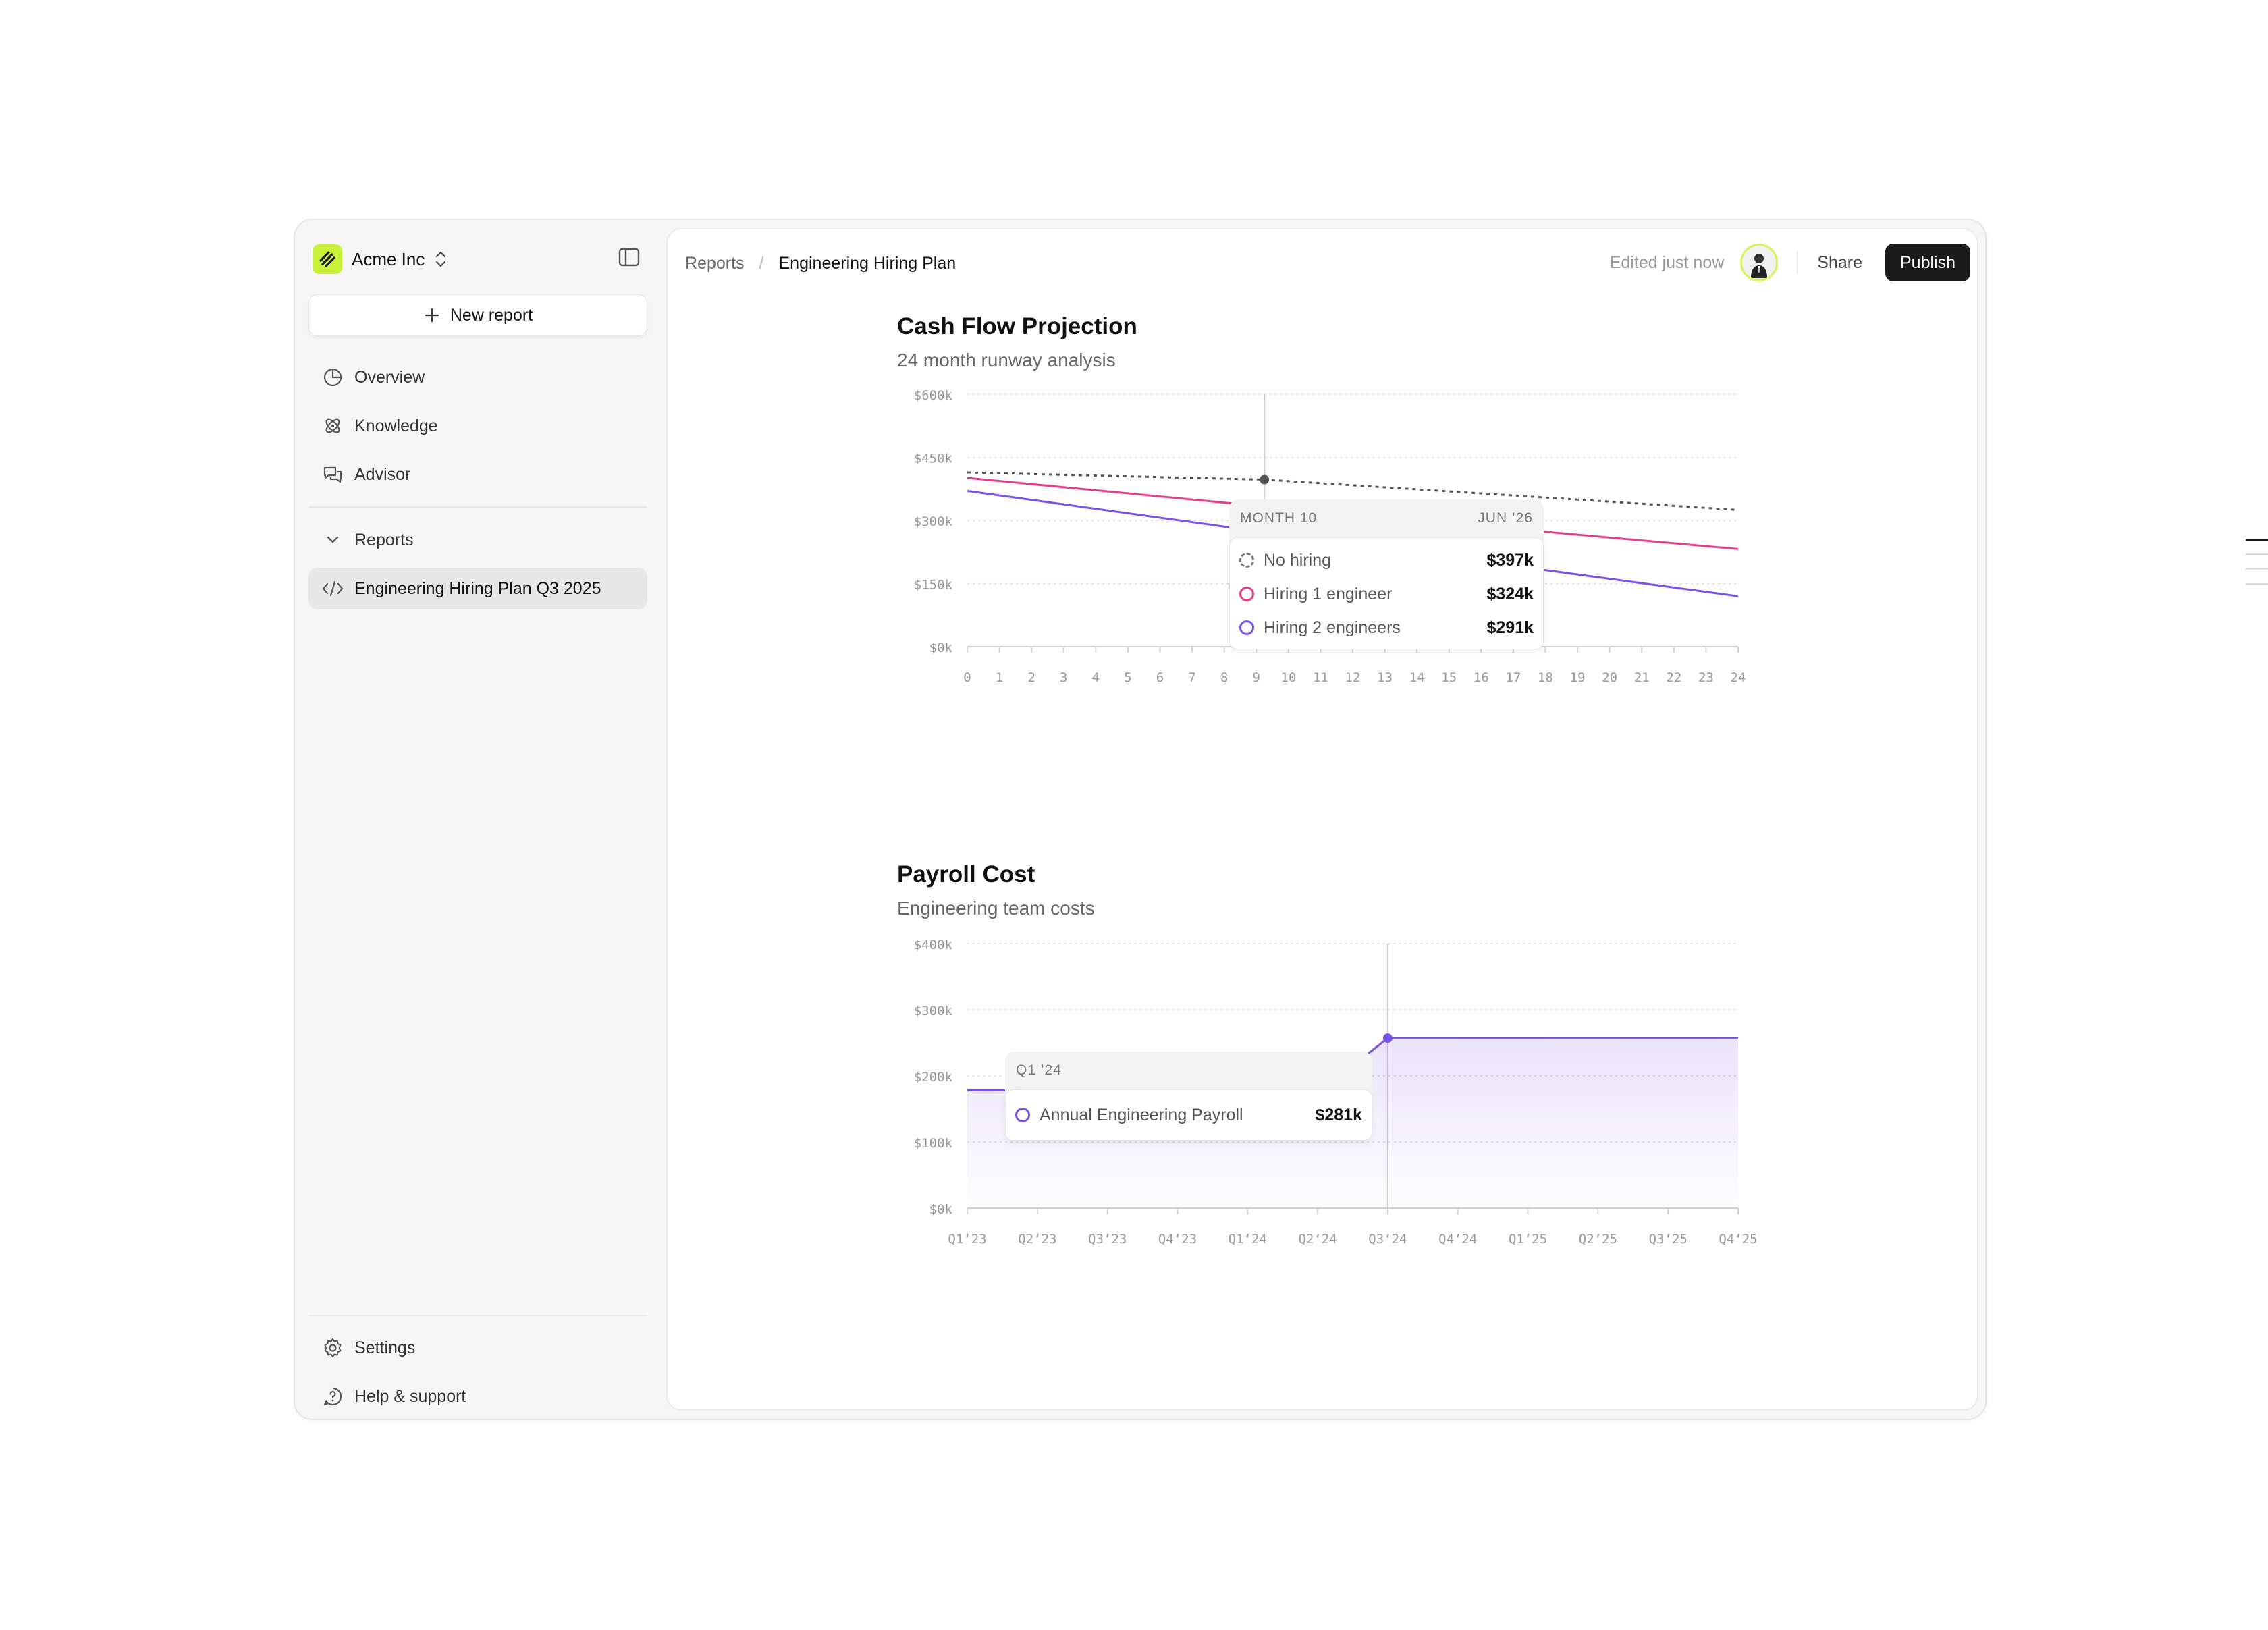  Describe the element at coordinates (1127, 678) in the screenshot. I see `x-tick-label: 5` at that location.